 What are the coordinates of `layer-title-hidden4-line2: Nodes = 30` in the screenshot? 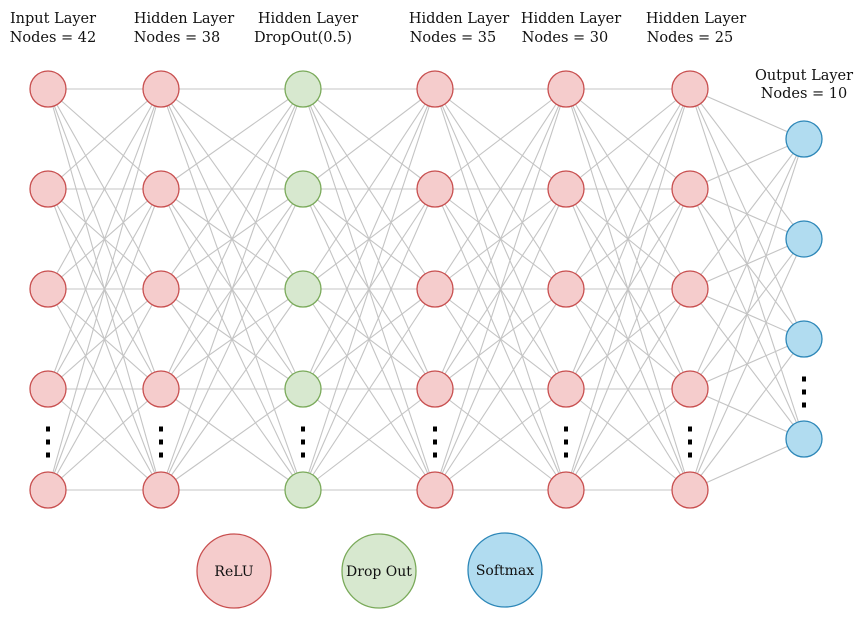 It's located at (565, 38).